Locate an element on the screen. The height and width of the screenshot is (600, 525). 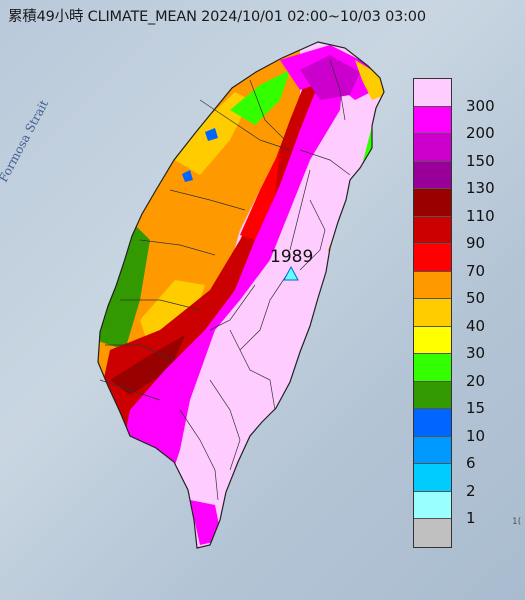
band-purple-north is located at coordinates (330, 77).